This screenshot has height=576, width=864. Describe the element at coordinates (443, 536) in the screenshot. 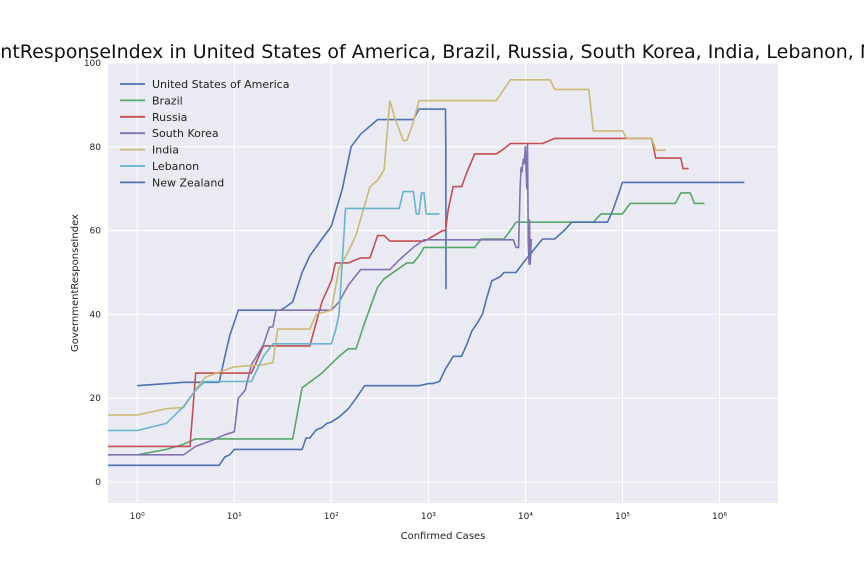

I see `x-axis-label: Confirmed Cases` at that location.